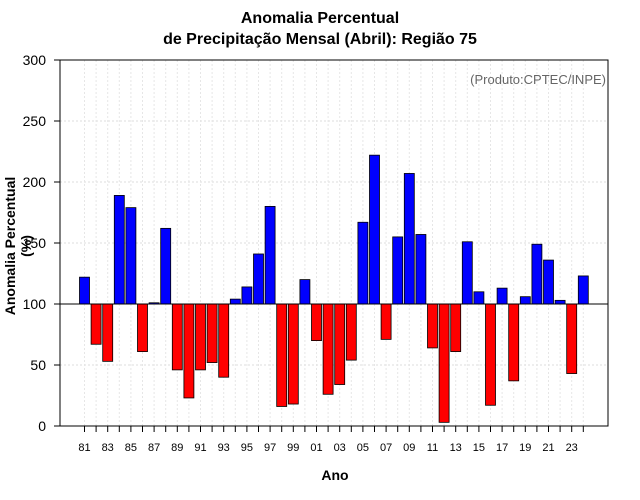 This screenshot has width=640, height=500. What do you see at coordinates (270, 448) in the screenshot?
I see `x-tick-label: 97` at bounding box center [270, 448].